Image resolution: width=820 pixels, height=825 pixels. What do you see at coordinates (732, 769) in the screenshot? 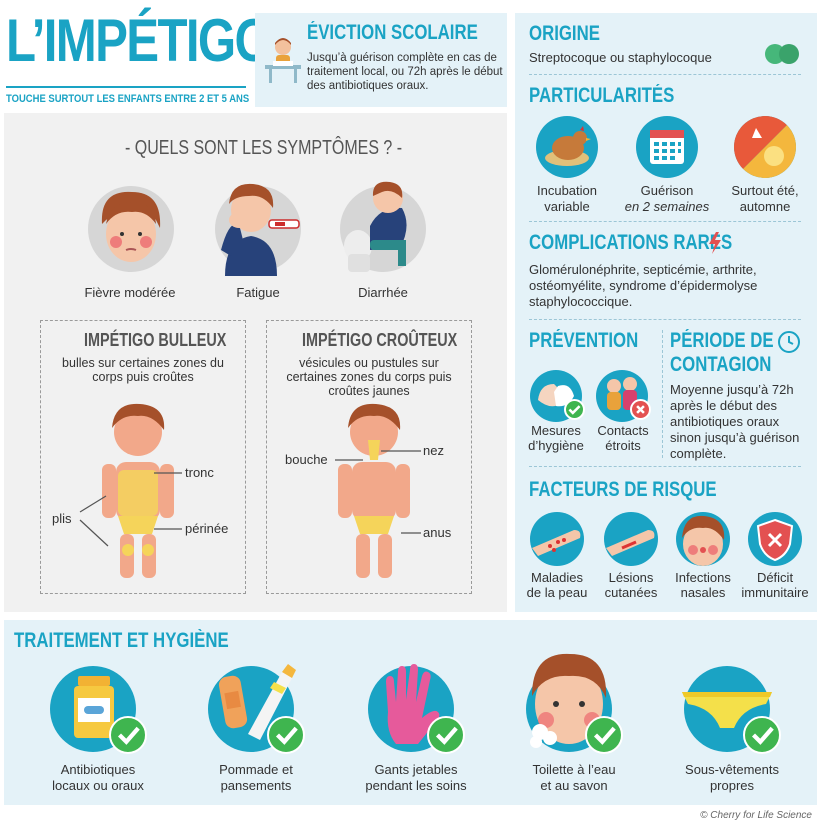
I see `treatment-underwear-line1: Sous-vêtements` at bounding box center [732, 769].